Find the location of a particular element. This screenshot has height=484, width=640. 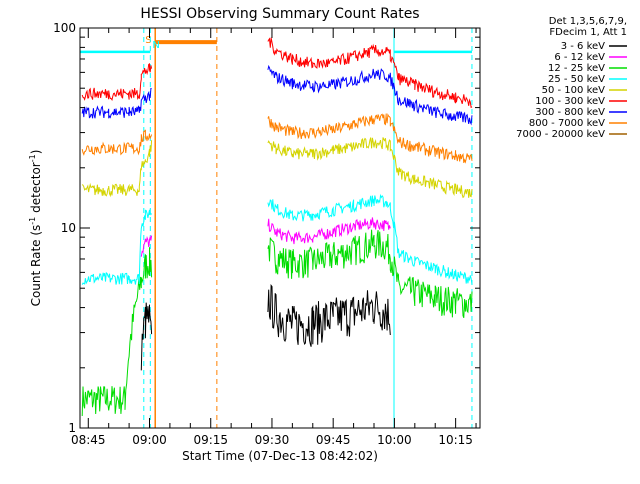

attenuator-marker-s: S is located at coordinates (148, 40).